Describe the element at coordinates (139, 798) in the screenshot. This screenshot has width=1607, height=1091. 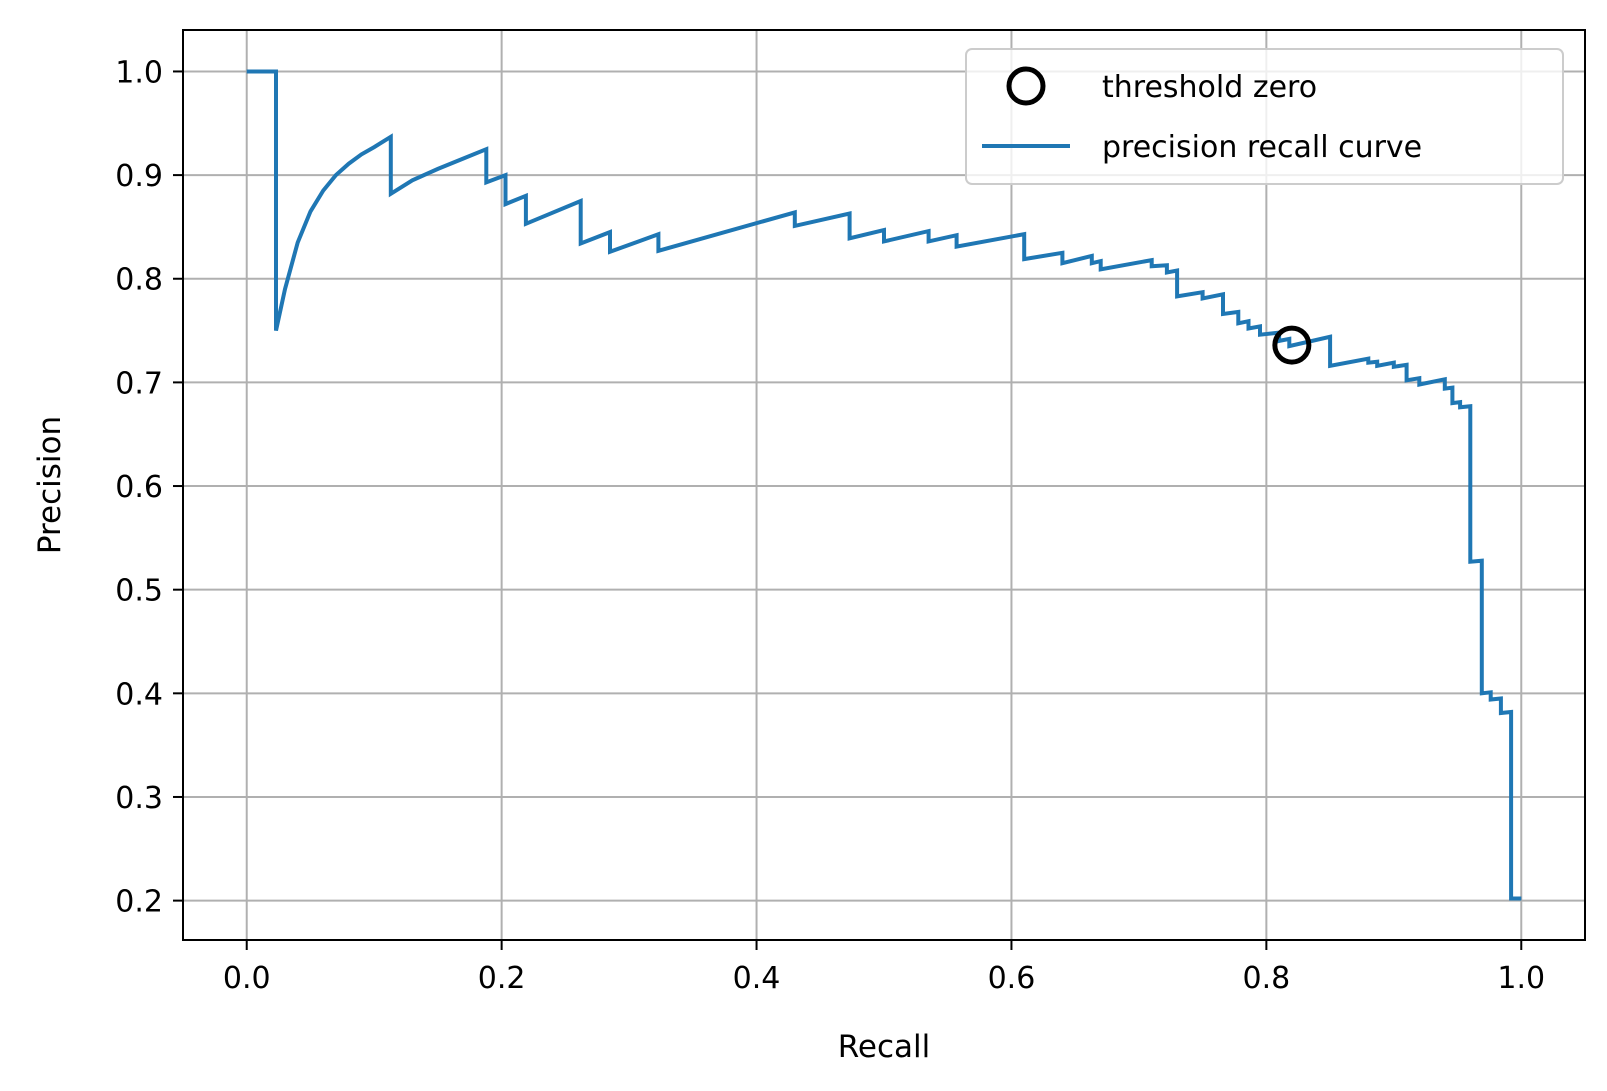
I see `y-tick-label: 0.3` at that location.